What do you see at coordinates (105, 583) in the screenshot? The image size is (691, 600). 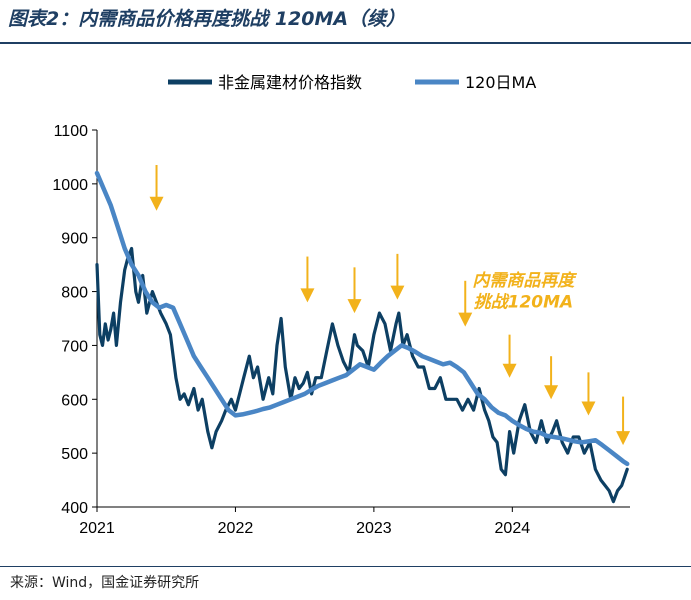 I see `source-note: 来源：Wind，国金证券研究所` at bounding box center [105, 583].